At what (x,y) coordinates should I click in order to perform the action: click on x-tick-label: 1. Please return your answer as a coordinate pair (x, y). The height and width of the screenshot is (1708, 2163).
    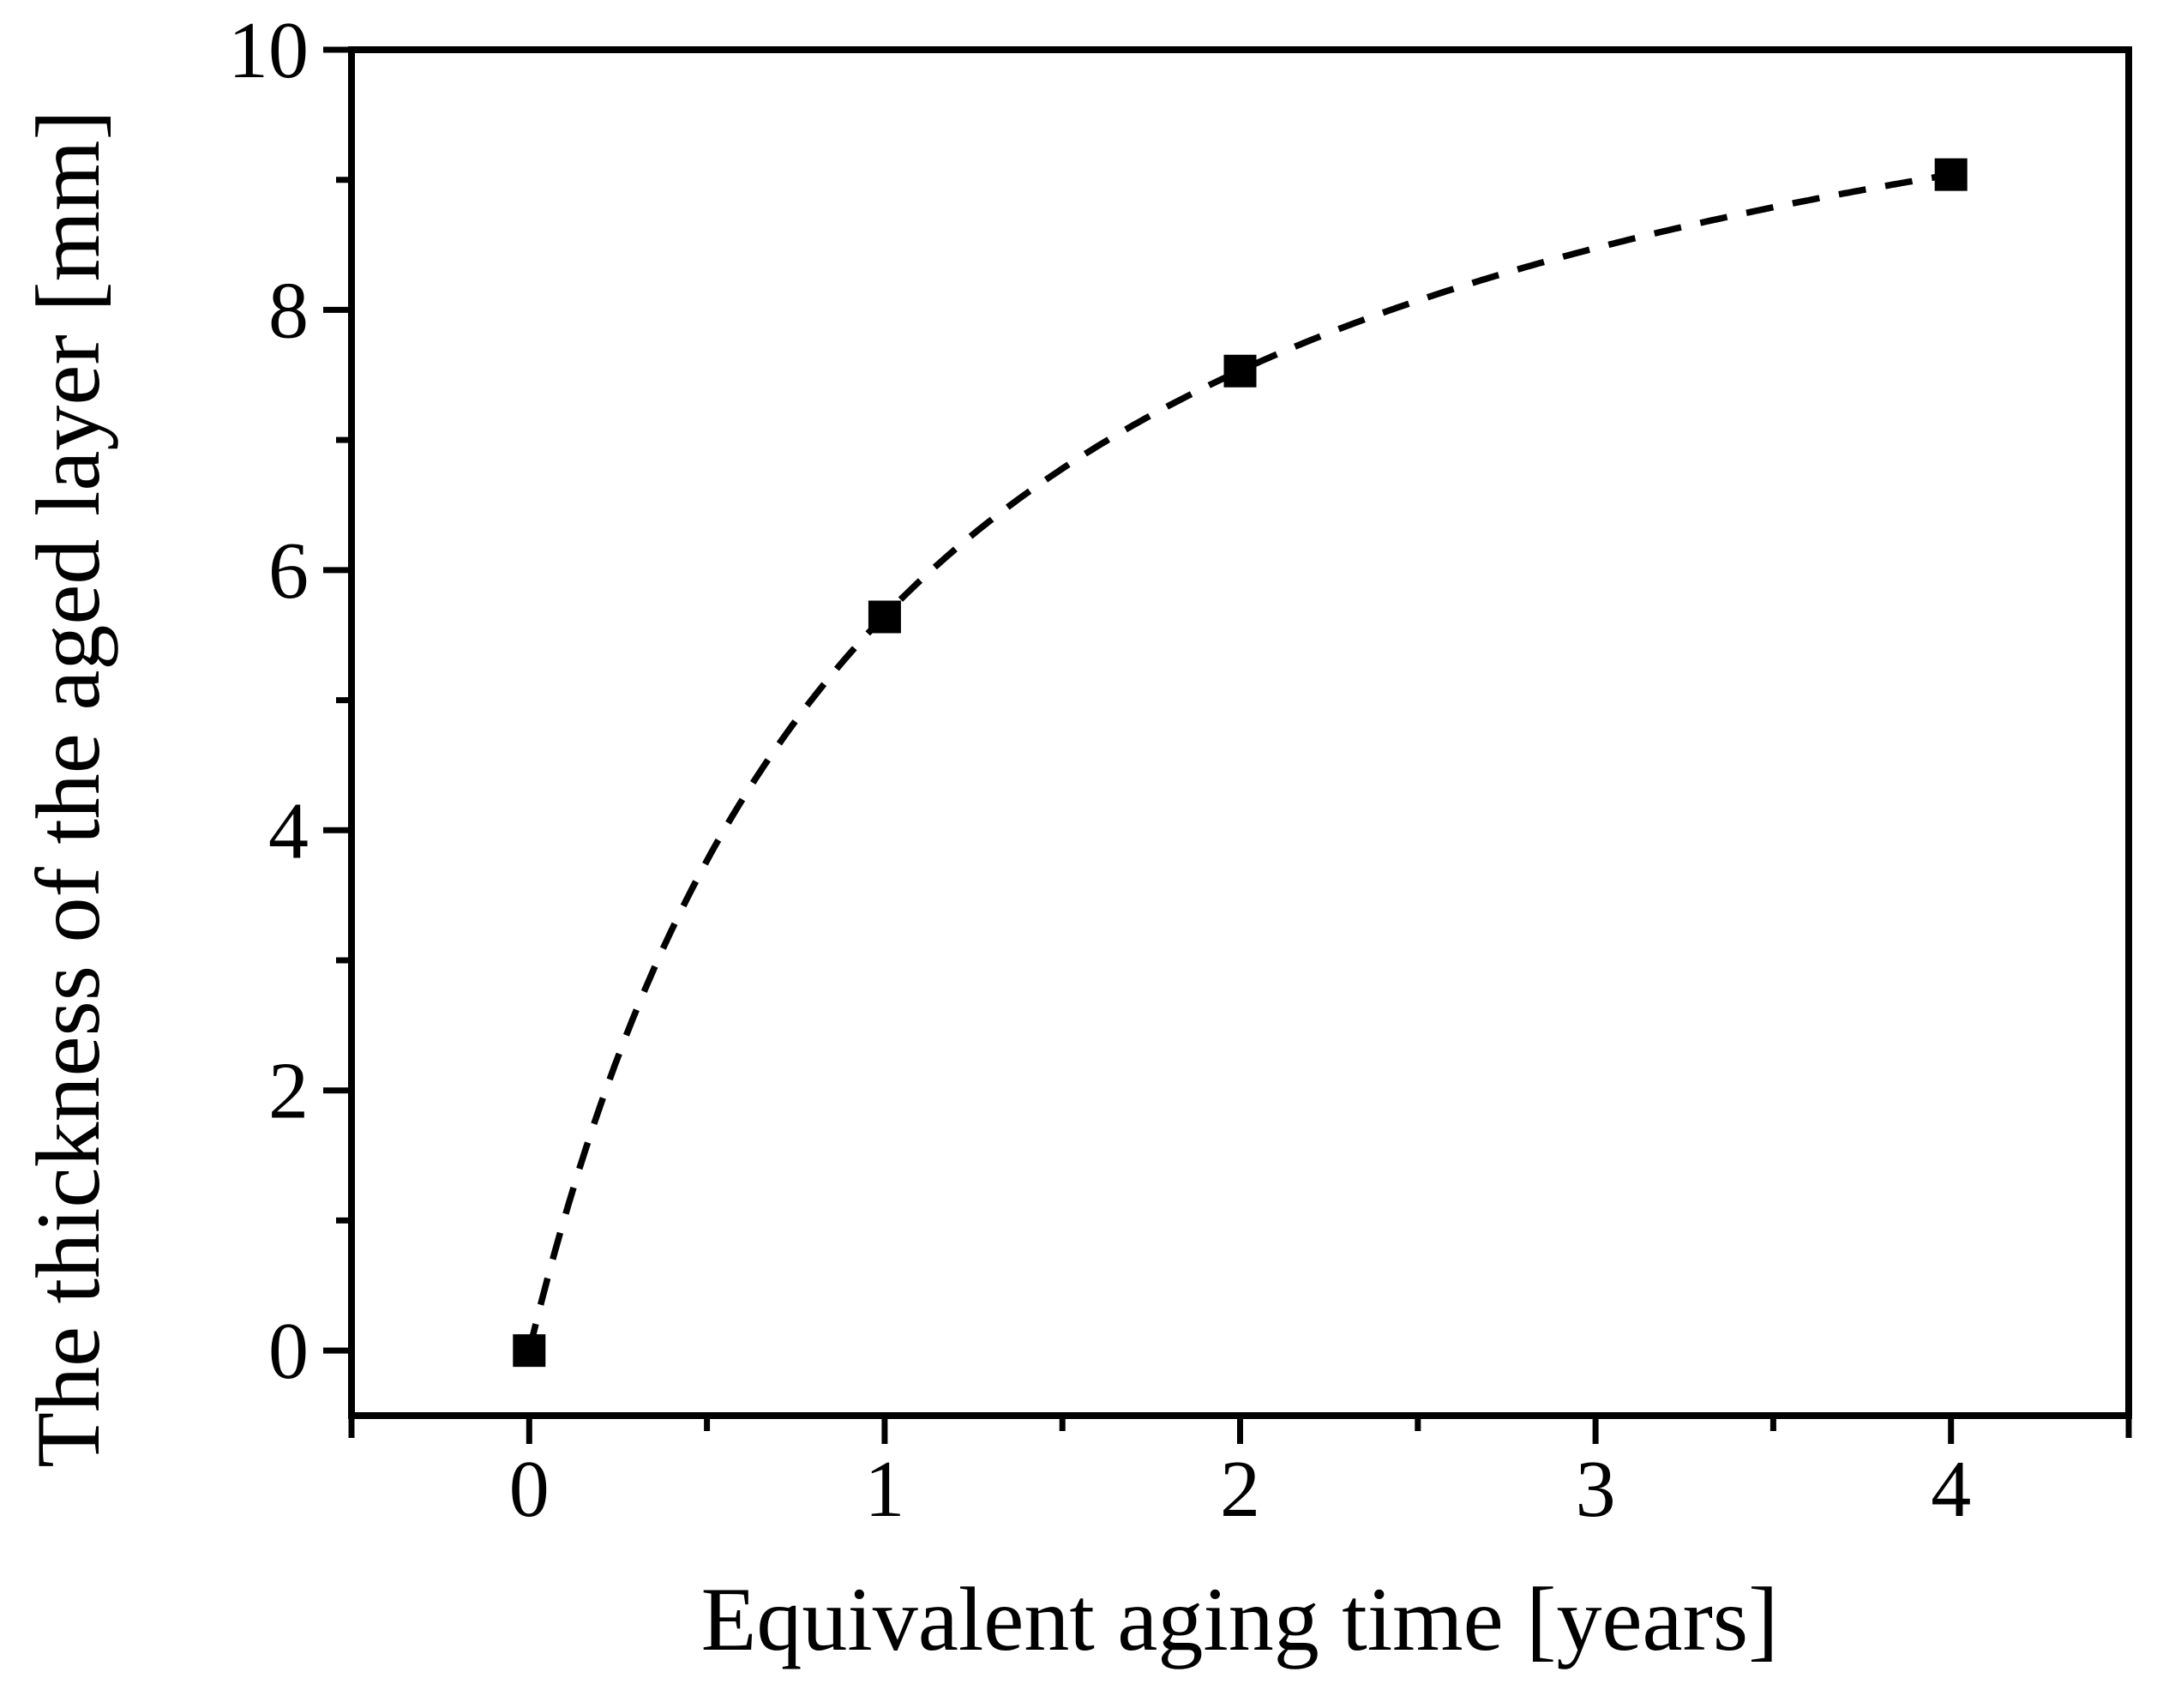
    Looking at the image, I should click on (884, 1489).